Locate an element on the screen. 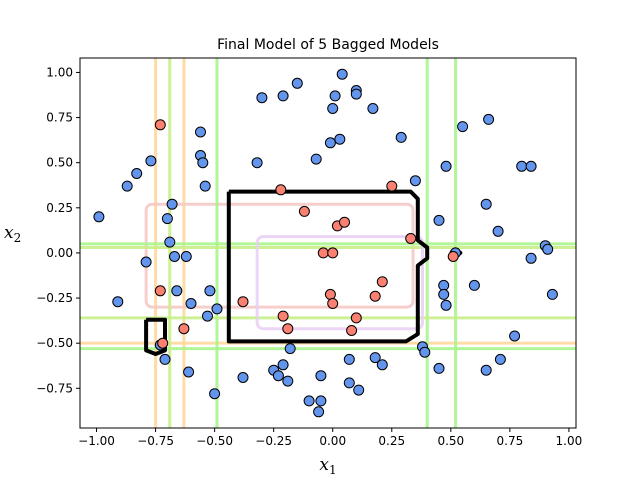 The height and width of the screenshot is (480, 640). y-tick-label-1: 0.75 is located at coordinates (59, 118).